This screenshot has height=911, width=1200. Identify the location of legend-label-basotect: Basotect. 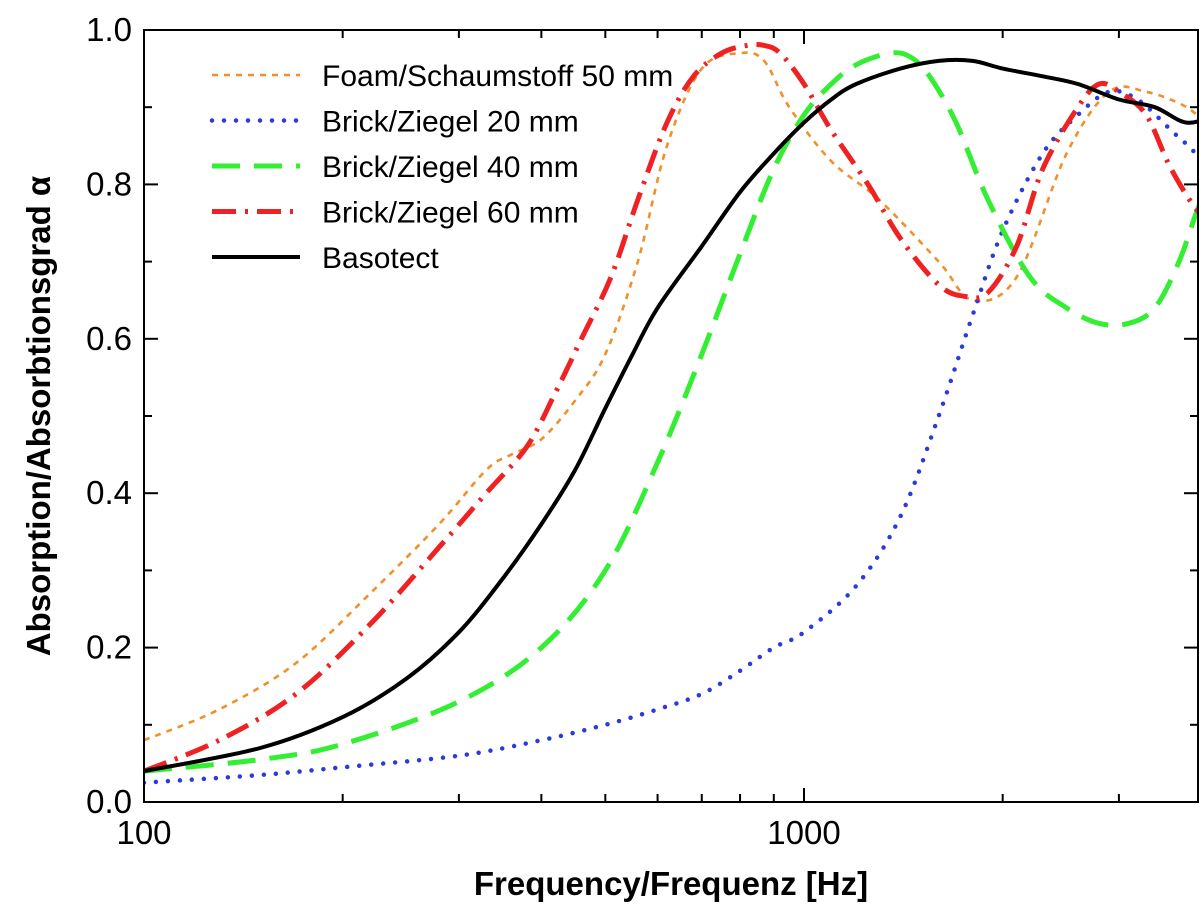
(380, 258).